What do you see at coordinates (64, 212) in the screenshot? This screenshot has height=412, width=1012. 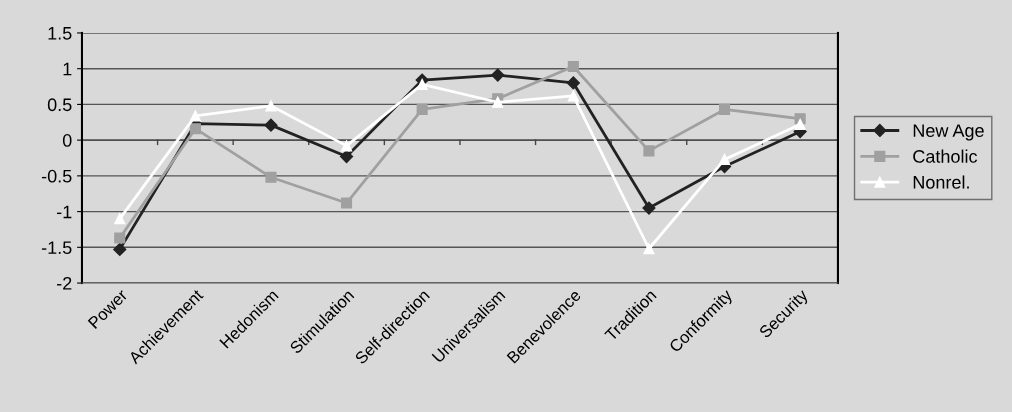 I see `y-tick-label: -1` at bounding box center [64, 212].